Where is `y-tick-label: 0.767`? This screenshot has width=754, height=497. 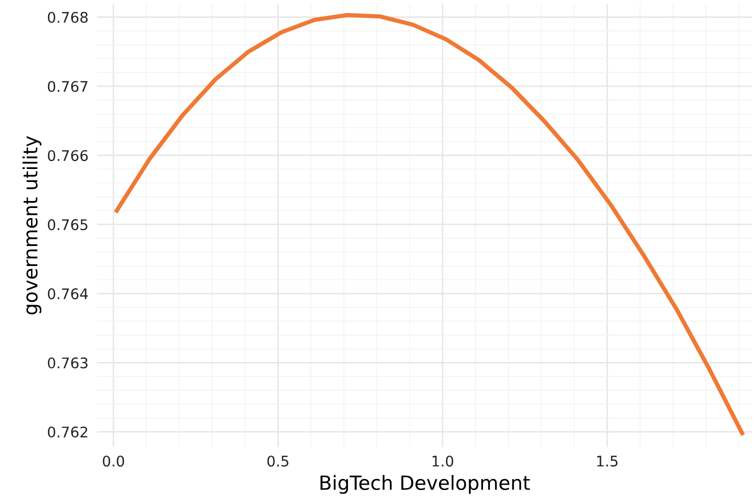
y-tick-label: 0.767 is located at coordinates (68, 86).